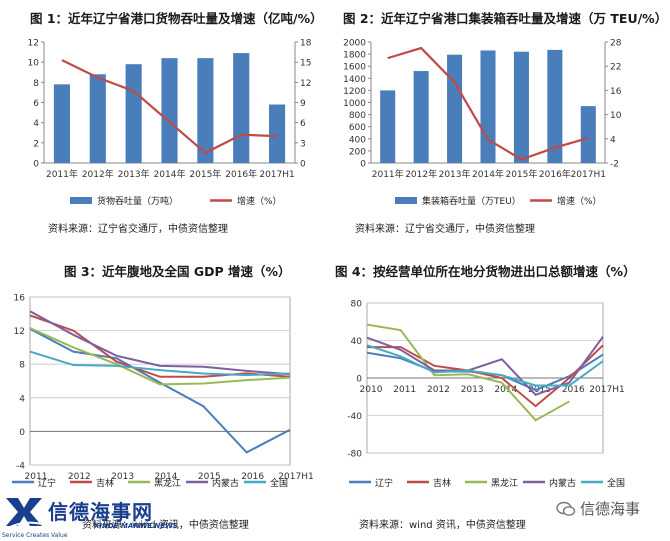 The height and width of the screenshot is (541, 670). Describe the element at coordinates (252, 477) in the screenshot. I see `x-tick-label: 2016` at that location.